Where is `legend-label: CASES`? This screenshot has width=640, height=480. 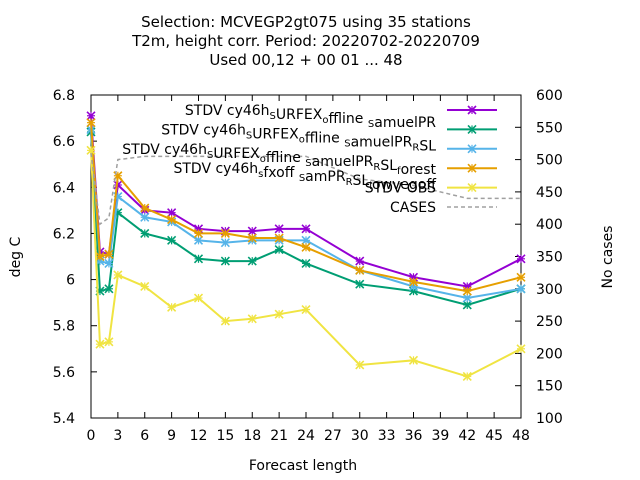 legend-label: CASES is located at coordinates (413, 208).